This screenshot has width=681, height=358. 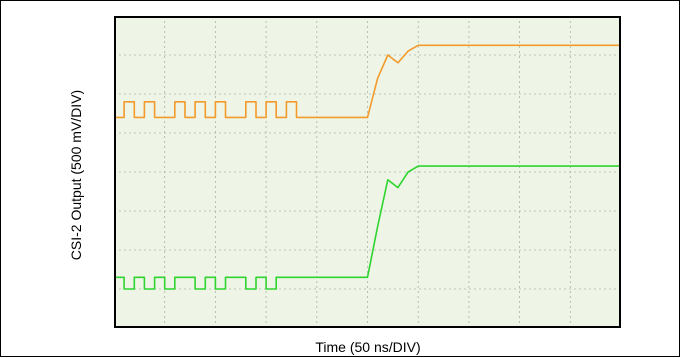 What do you see at coordinates (76, 175) in the screenshot?
I see `y-axis-label: CSI-2 Output (500 mV/DIV)` at bounding box center [76, 175].